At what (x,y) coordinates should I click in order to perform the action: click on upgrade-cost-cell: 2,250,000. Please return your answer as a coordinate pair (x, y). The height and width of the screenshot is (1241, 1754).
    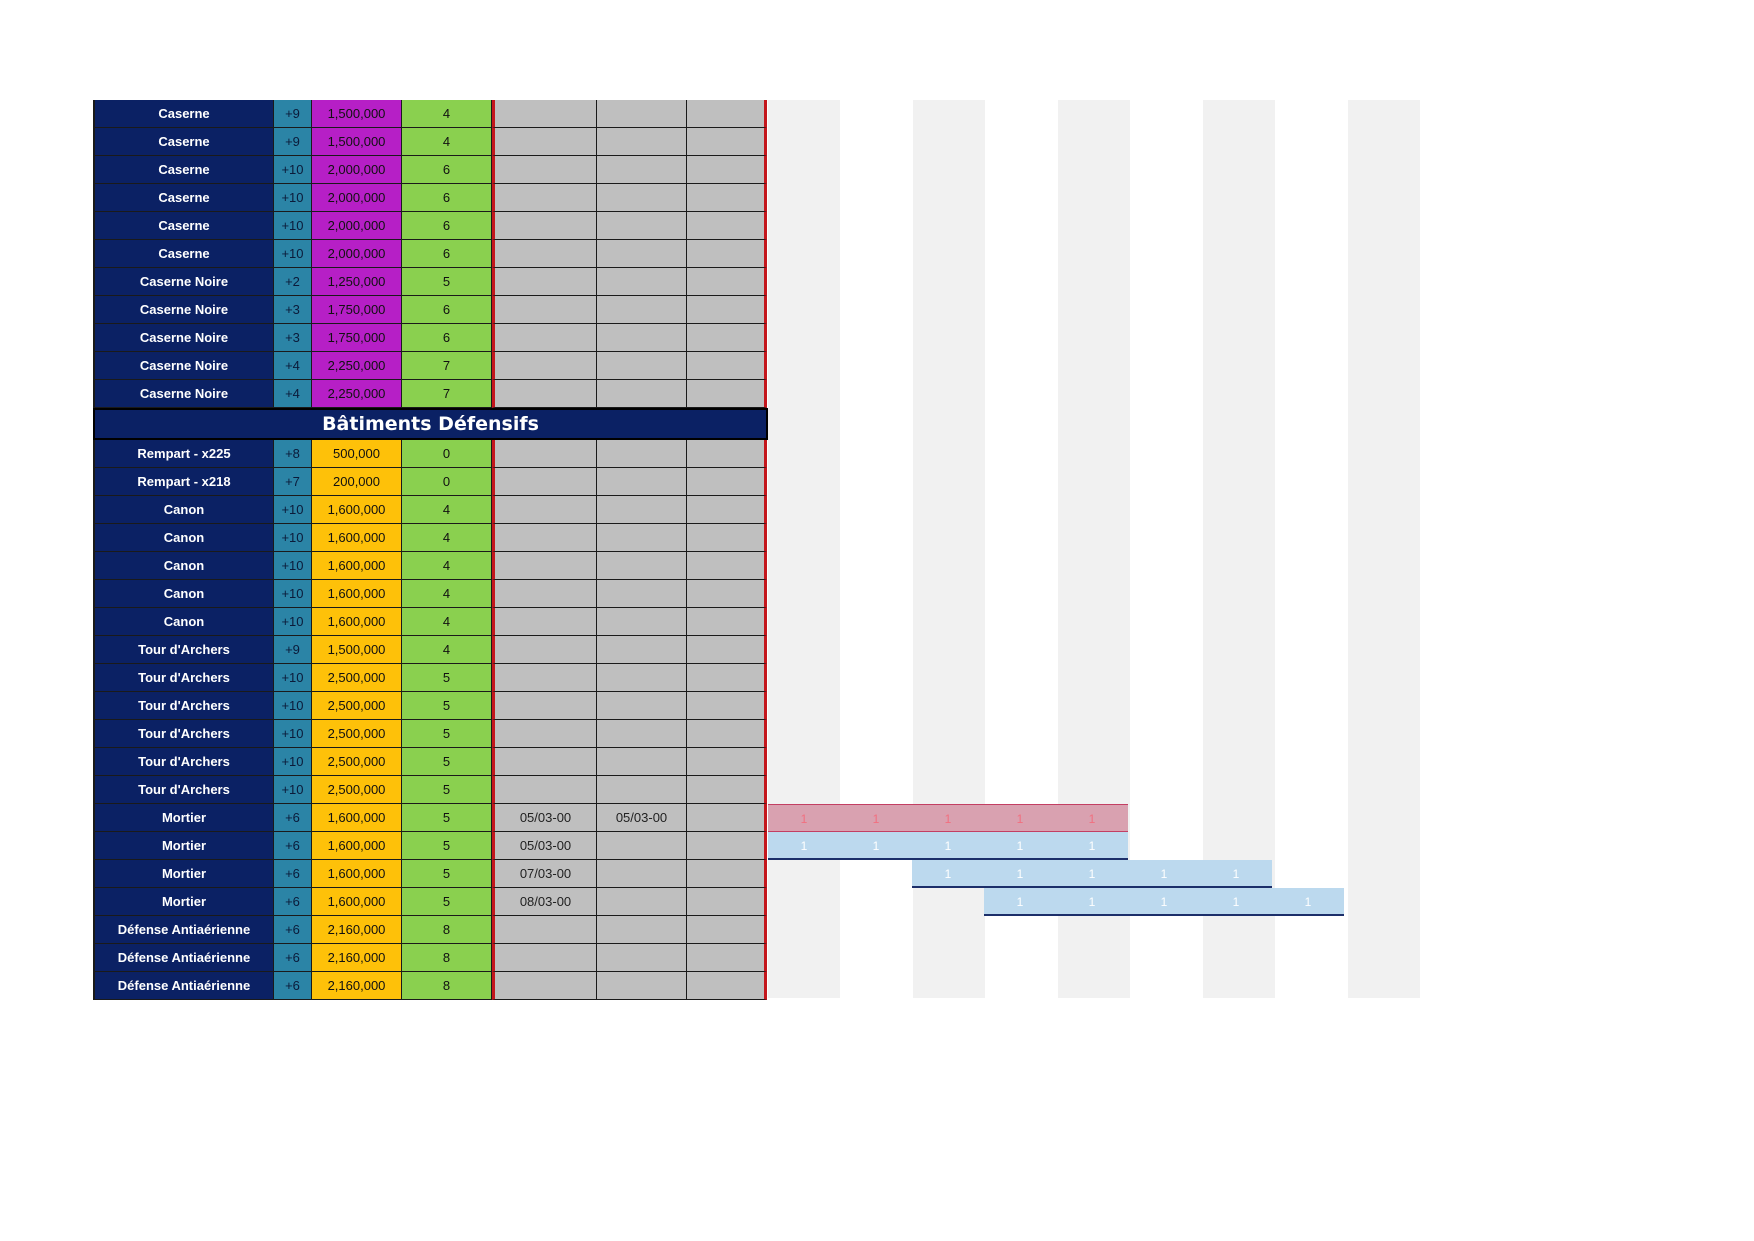
    Looking at the image, I should click on (357, 394).